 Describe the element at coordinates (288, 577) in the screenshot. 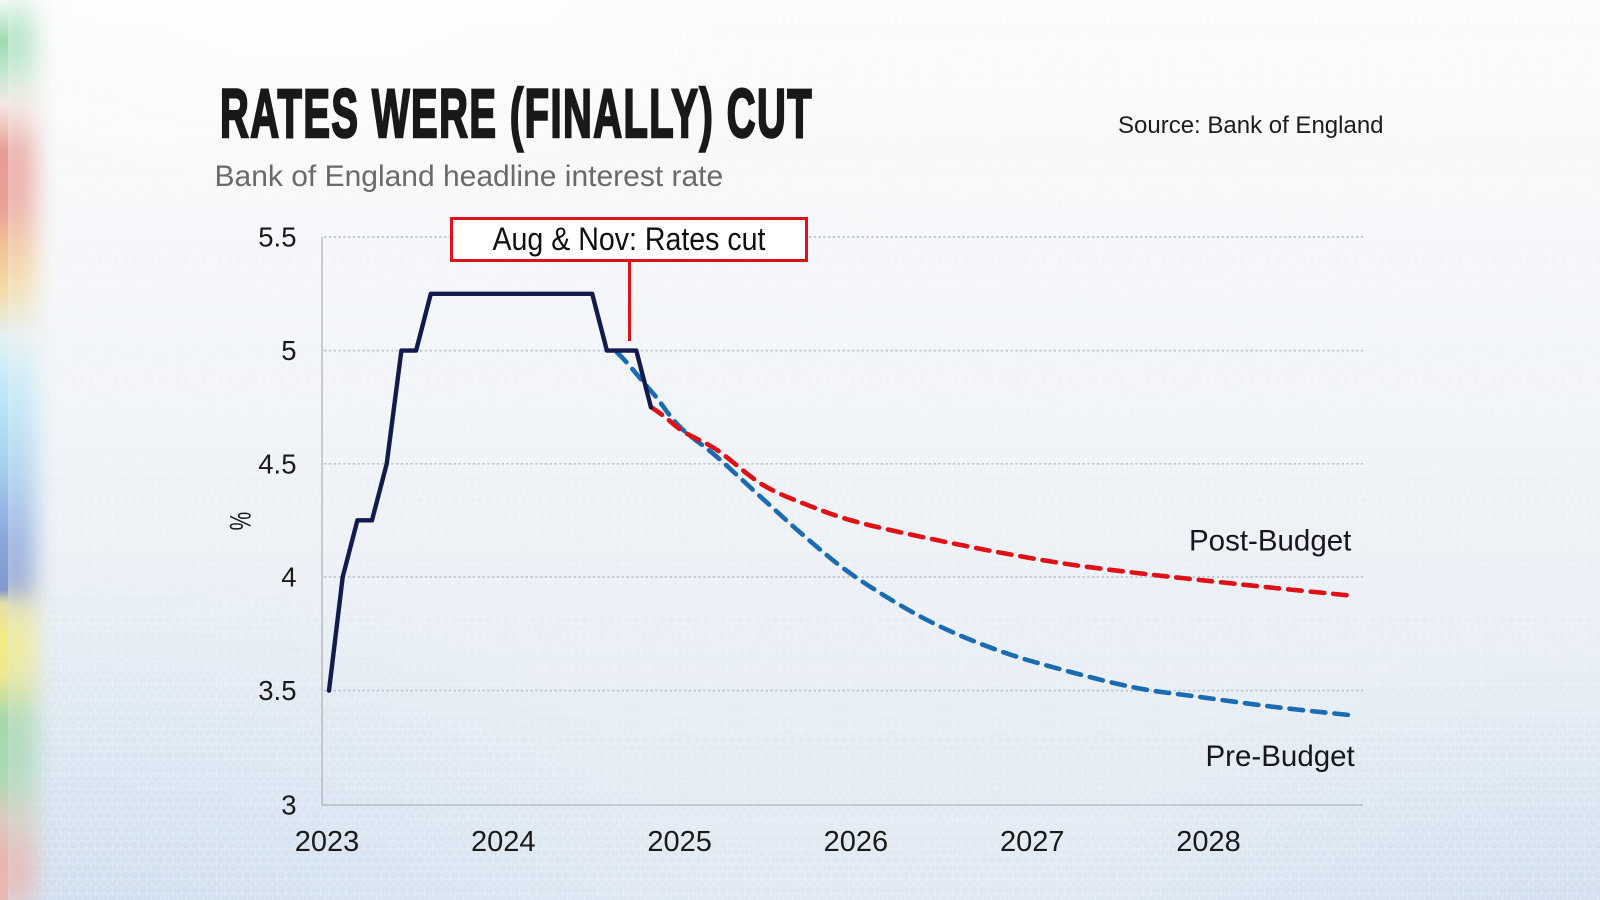

I see `svg-text: 4` at that location.